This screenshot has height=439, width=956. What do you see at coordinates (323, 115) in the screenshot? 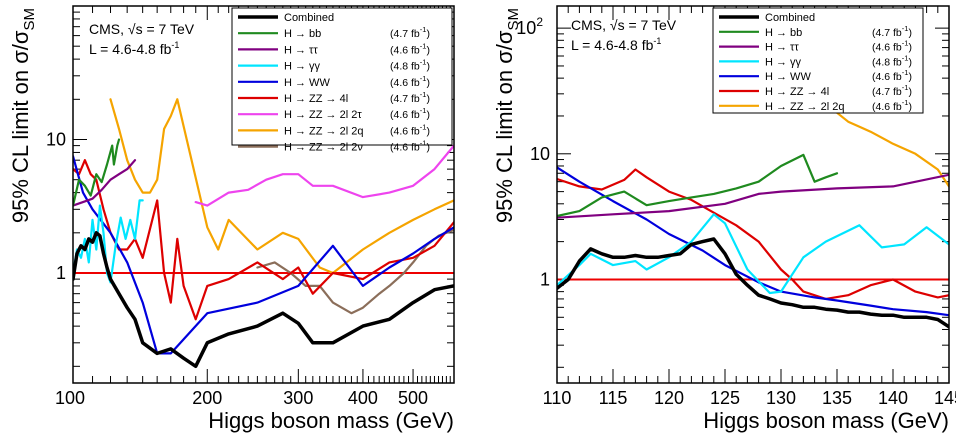
I see `legend-entry-label: H → ZZ → 2l 2τ` at bounding box center [323, 115].